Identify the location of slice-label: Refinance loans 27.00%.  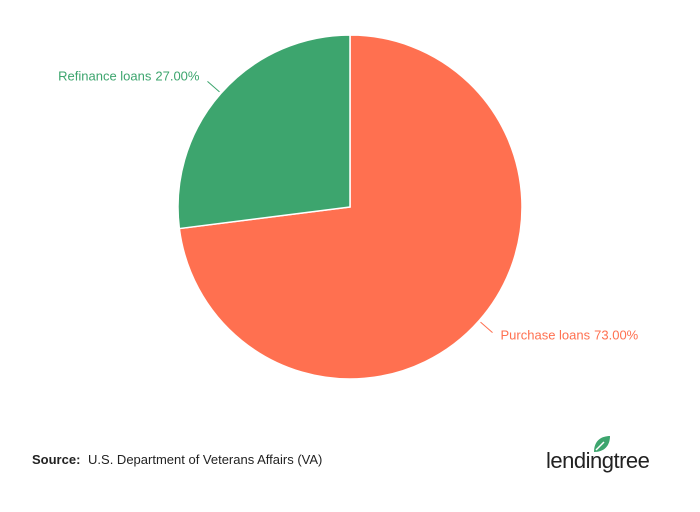
(129, 76).